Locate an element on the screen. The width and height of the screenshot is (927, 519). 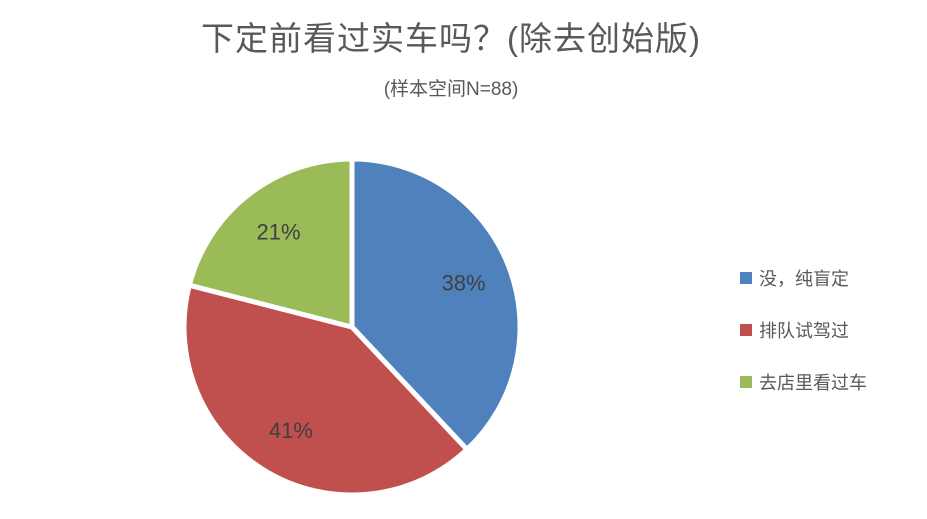
legend-label: 去店里看过车 is located at coordinates (813, 383).